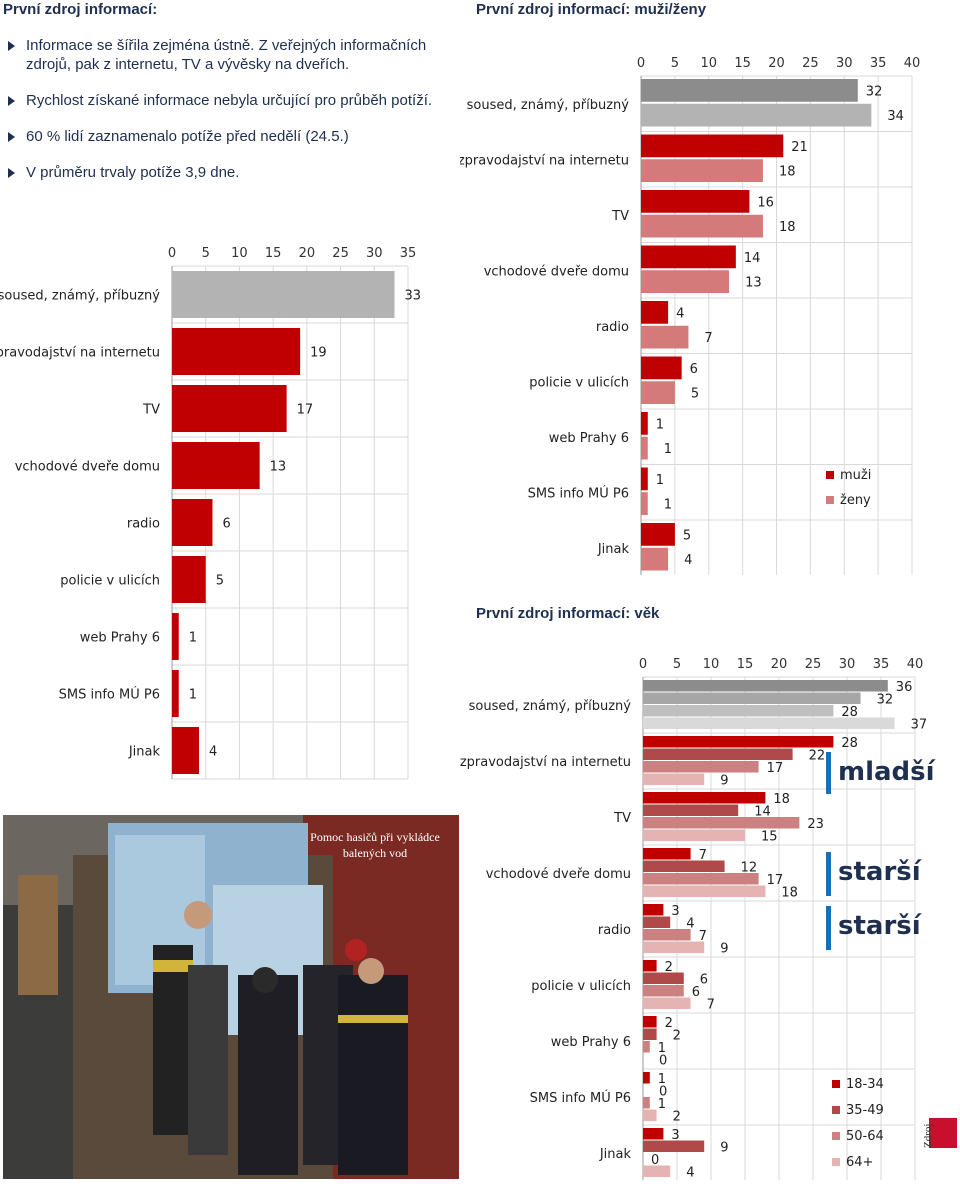 This screenshot has height=1184, width=960. I want to click on legend-label: 50-64, so click(865, 1136).